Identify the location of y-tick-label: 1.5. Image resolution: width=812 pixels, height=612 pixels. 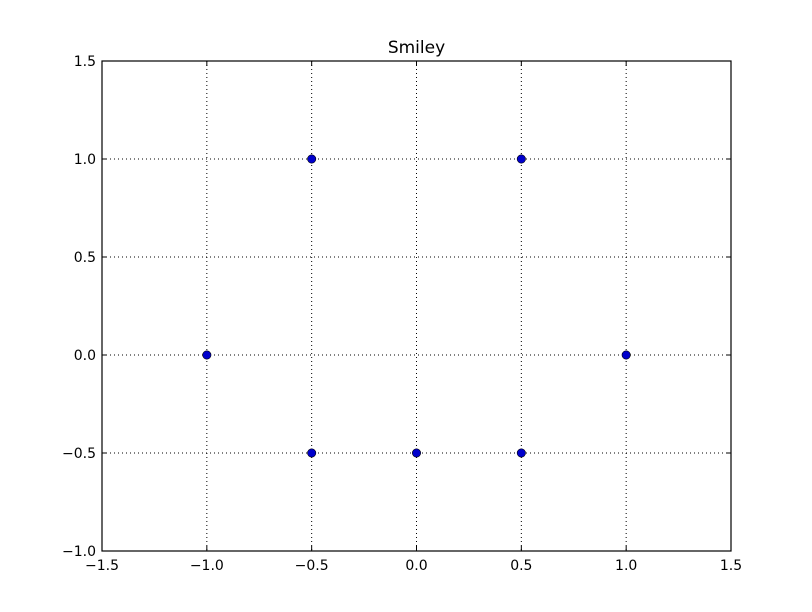
(85, 62).